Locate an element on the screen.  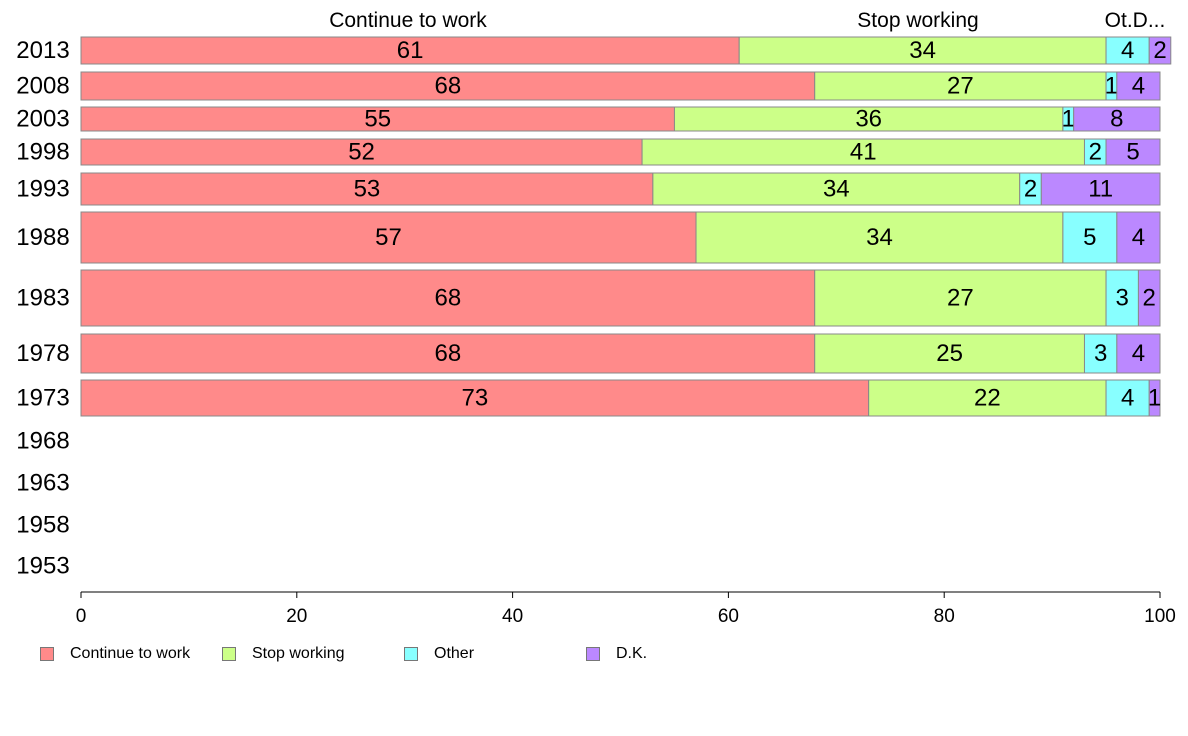
header-continue: Continue to work is located at coordinates (408, 20).